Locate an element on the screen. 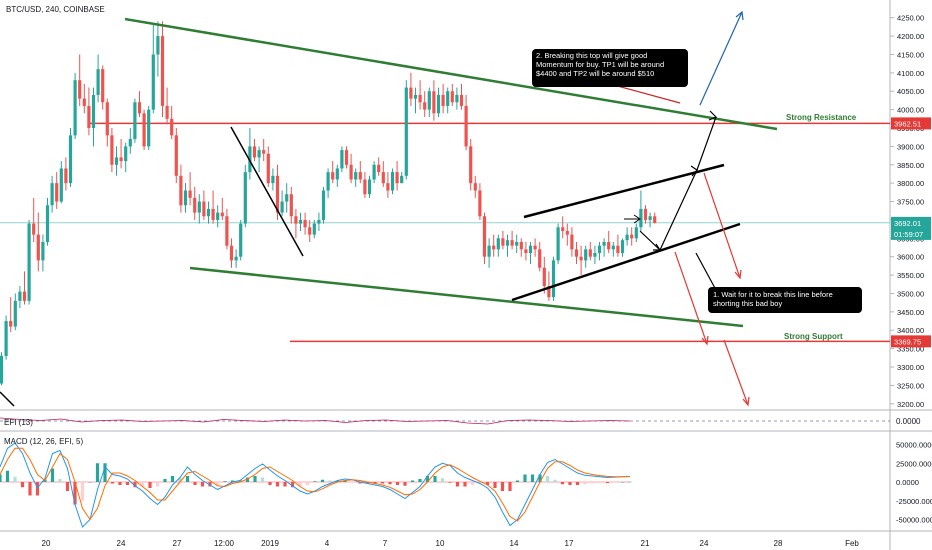 The width and height of the screenshot is (932, 550). small-downtrend-line is located at coordinates (267, 191).